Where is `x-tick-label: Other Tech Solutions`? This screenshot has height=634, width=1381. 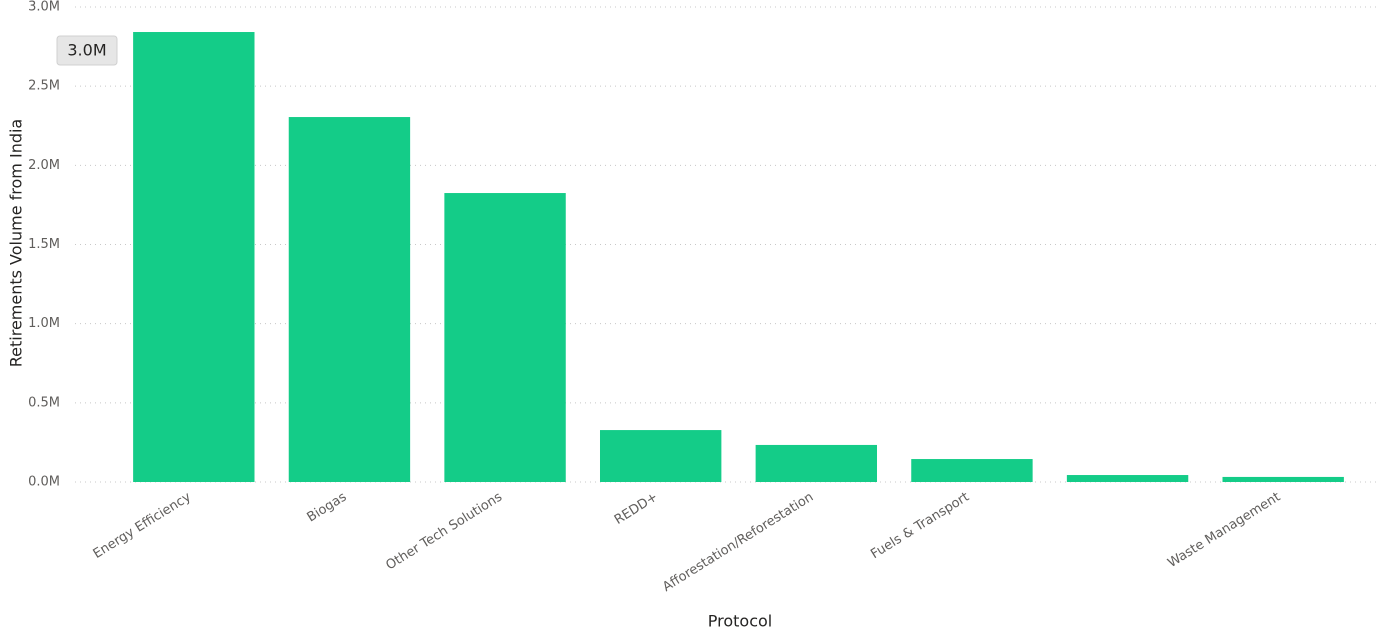
x-tick-label: Other Tech Solutions is located at coordinates (444, 532).